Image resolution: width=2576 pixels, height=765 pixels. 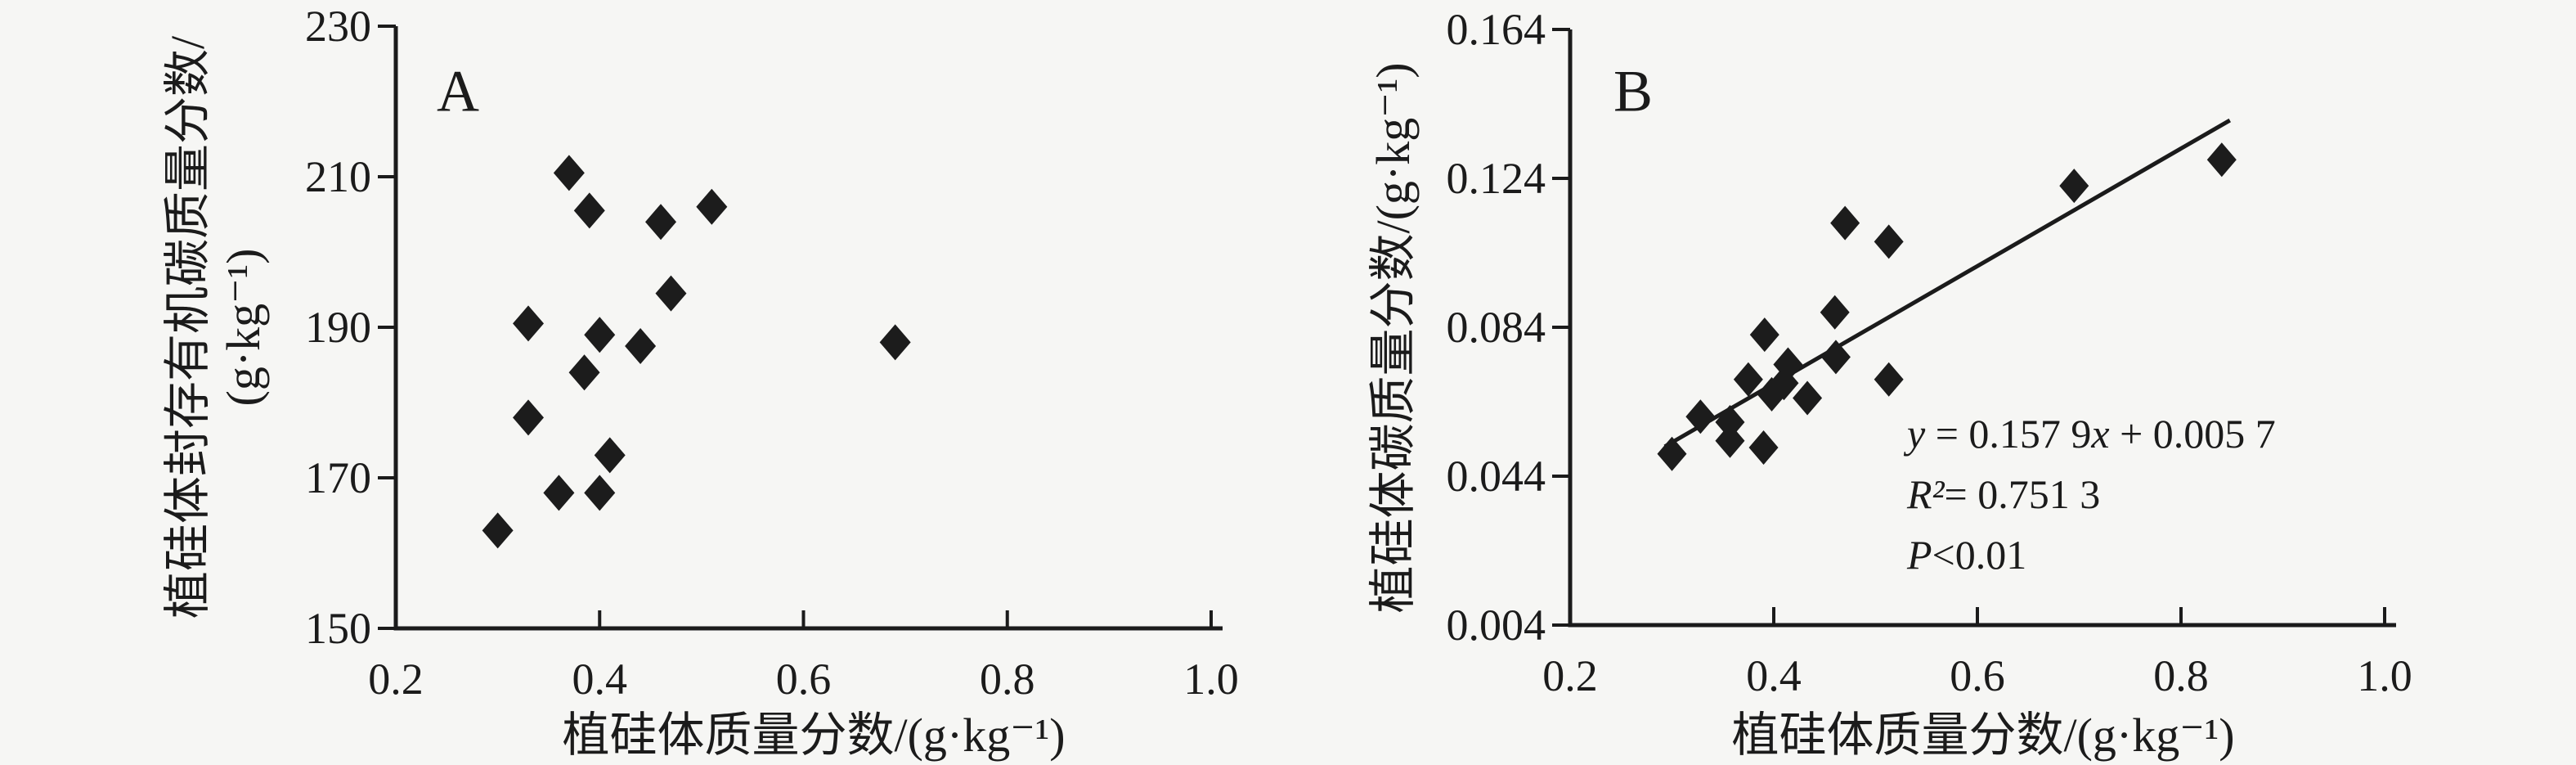 I want to click on plot-a-x-axis-title: 植硅体质量分数/(g·kg⁻¹), so click(x=814, y=736).